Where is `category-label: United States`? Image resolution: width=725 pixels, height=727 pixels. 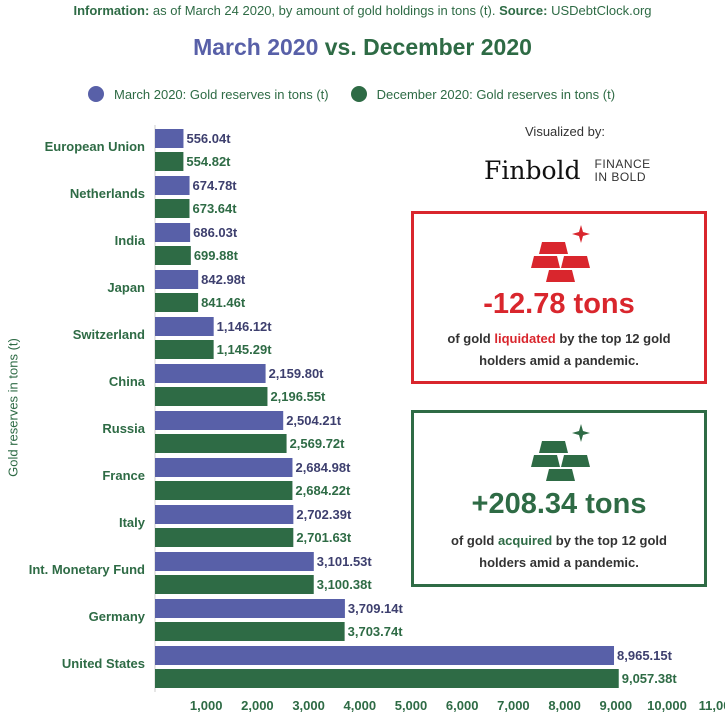 category-label: United States is located at coordinates (103, 663).